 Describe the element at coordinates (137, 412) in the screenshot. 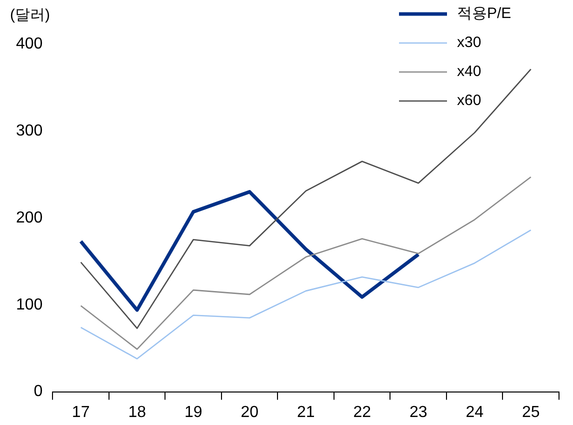

I see `x-tick-label: 18` at that location.